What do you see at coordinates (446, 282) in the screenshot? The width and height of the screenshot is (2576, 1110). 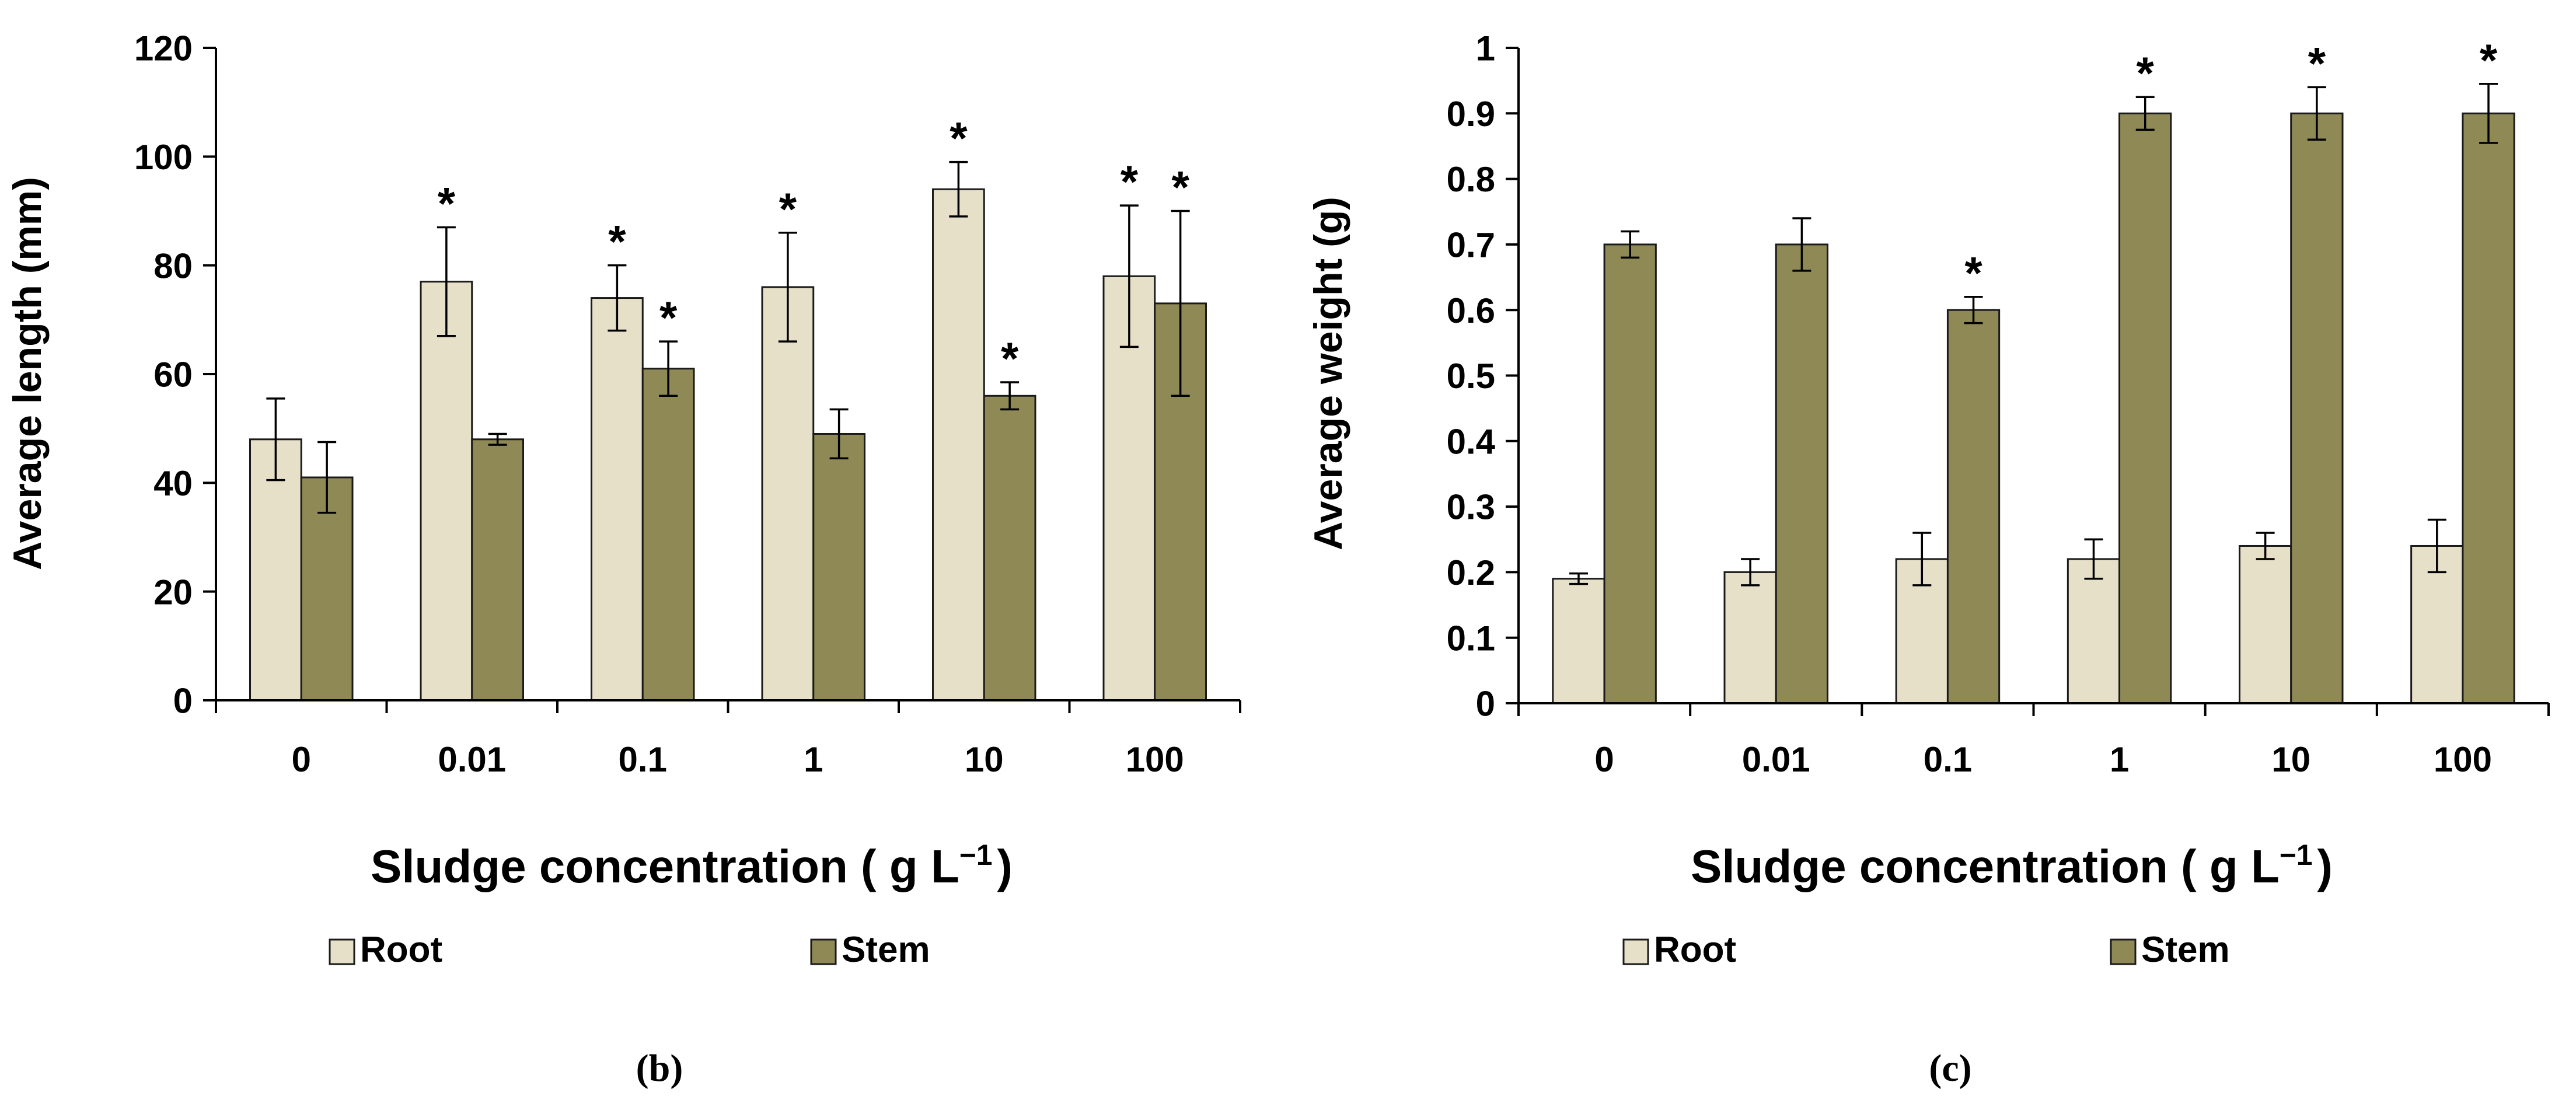 I see `error-bar-root-0.01` at bounding box center [446, 282].